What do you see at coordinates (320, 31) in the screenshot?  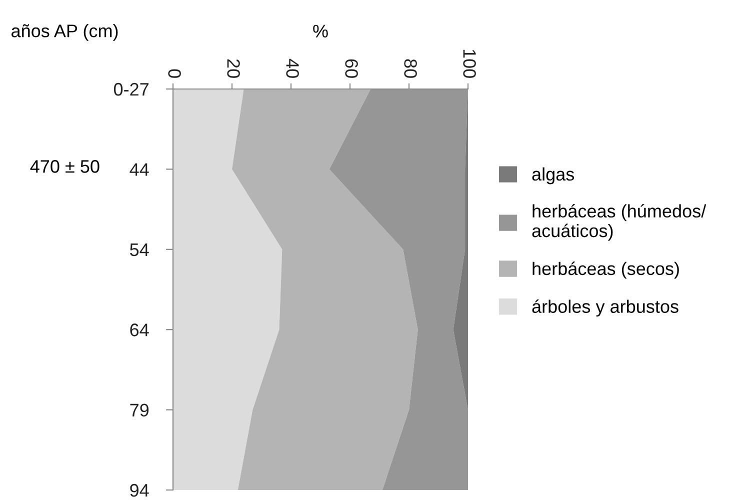 I see `x-axis-title: %` at bounding box center [320, 31].